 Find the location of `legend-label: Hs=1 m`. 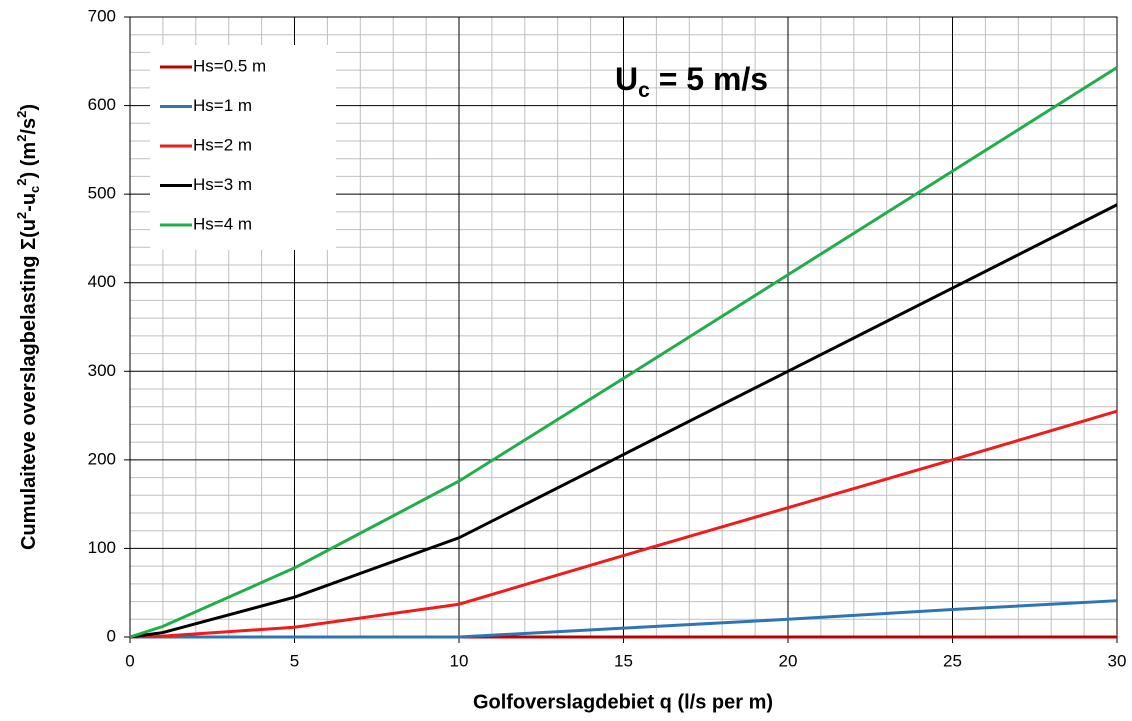

legend-label: Hs=1 m is located at coordinates (222, 105).